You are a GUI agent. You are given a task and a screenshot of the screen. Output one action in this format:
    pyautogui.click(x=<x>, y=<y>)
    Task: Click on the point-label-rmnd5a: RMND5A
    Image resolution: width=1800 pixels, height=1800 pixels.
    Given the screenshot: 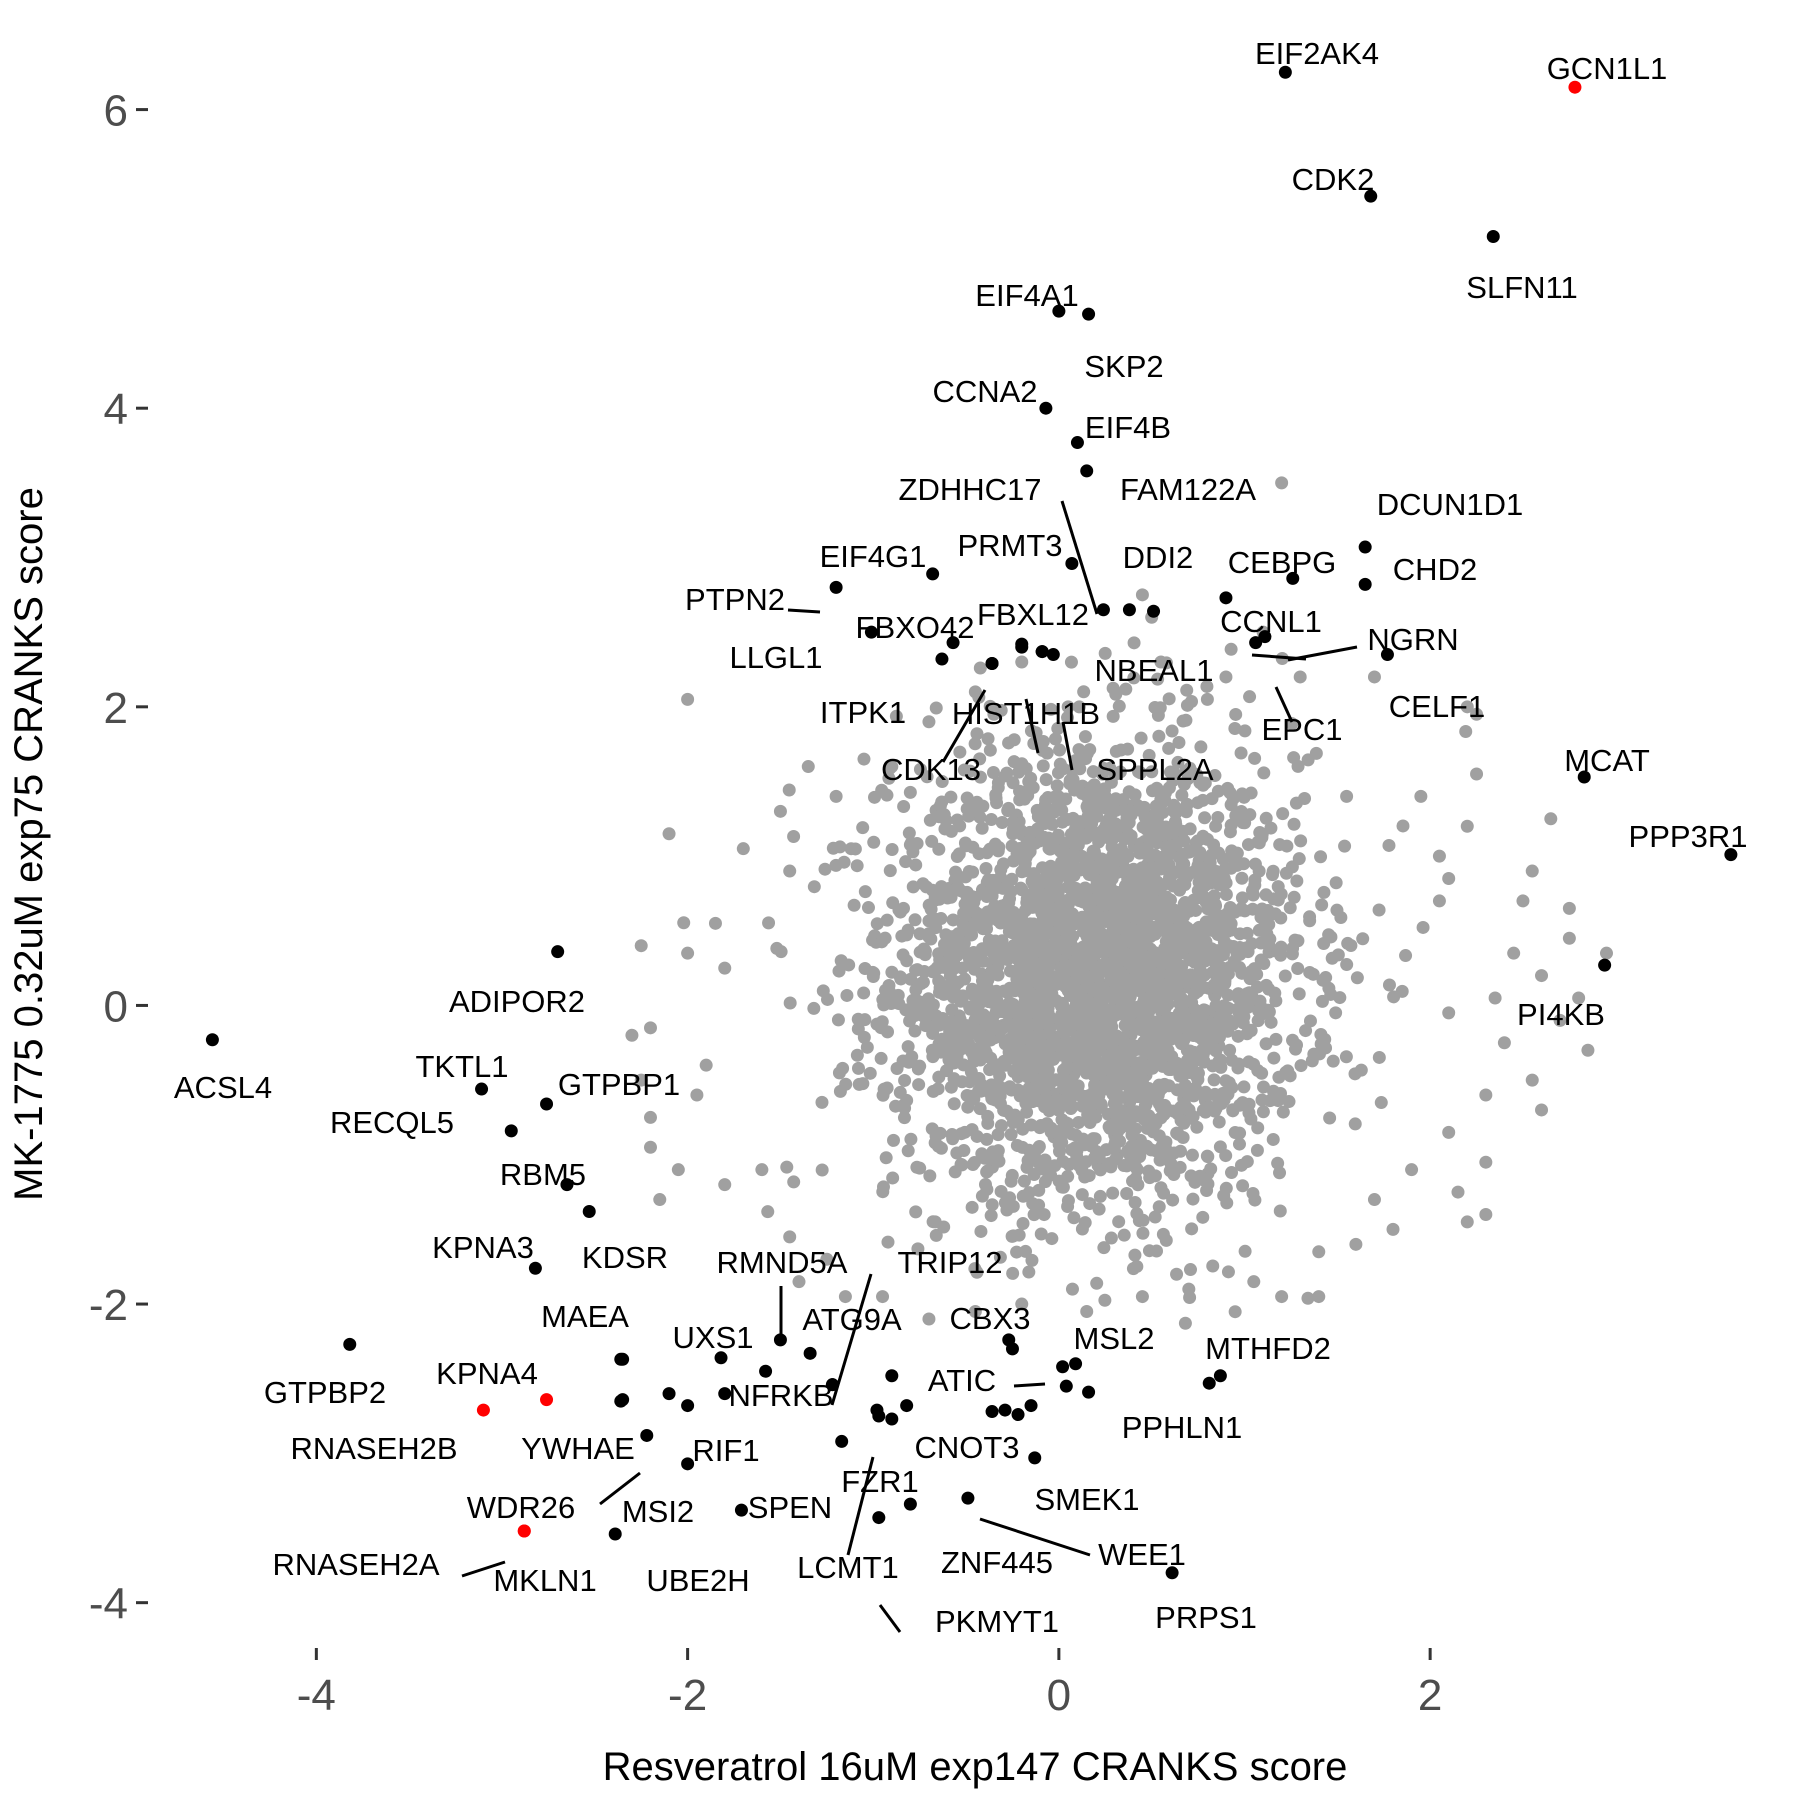 What is the action you would take?
    pyautogui.click(x=782, y=1262)
    